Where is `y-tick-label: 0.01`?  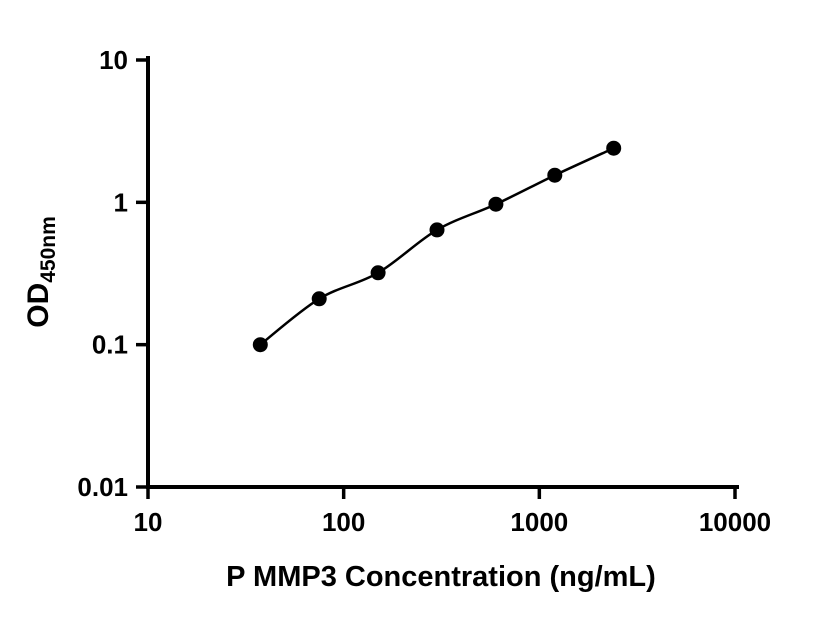
y-tick-label: 0.01 is located at coordinates (102, 487).